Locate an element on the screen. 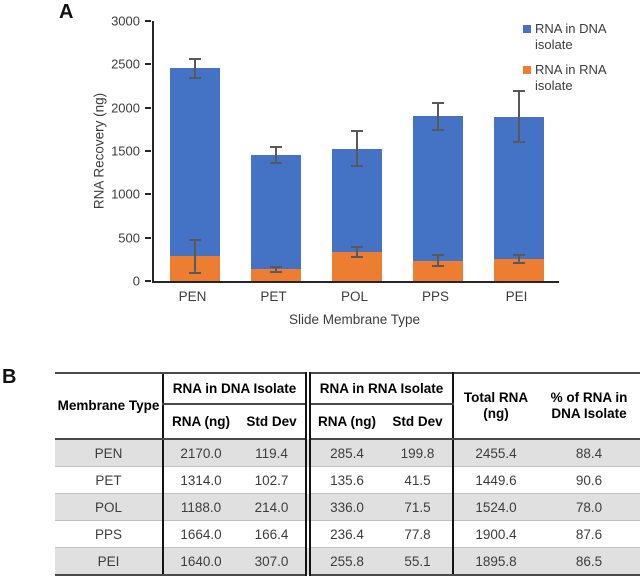 This screenshot has width=644, height=576. table-cell: 1314.0 is located at coordinates (200, 480).